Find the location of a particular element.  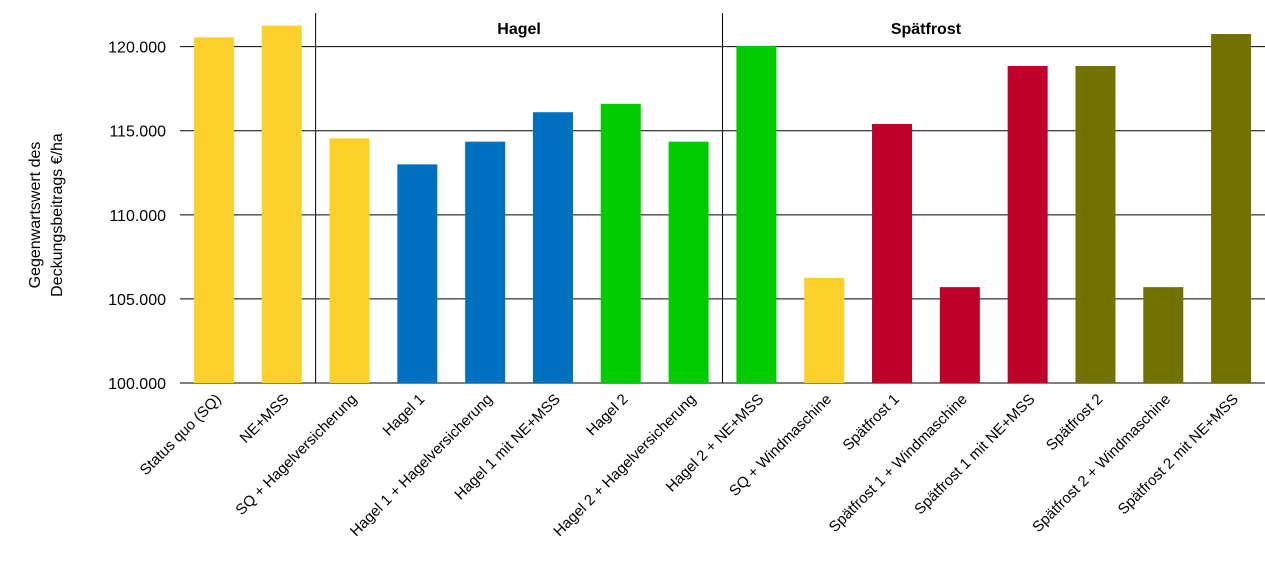

x-tick-label: Spätfrost 2 is located at coordinates (1074, 422).